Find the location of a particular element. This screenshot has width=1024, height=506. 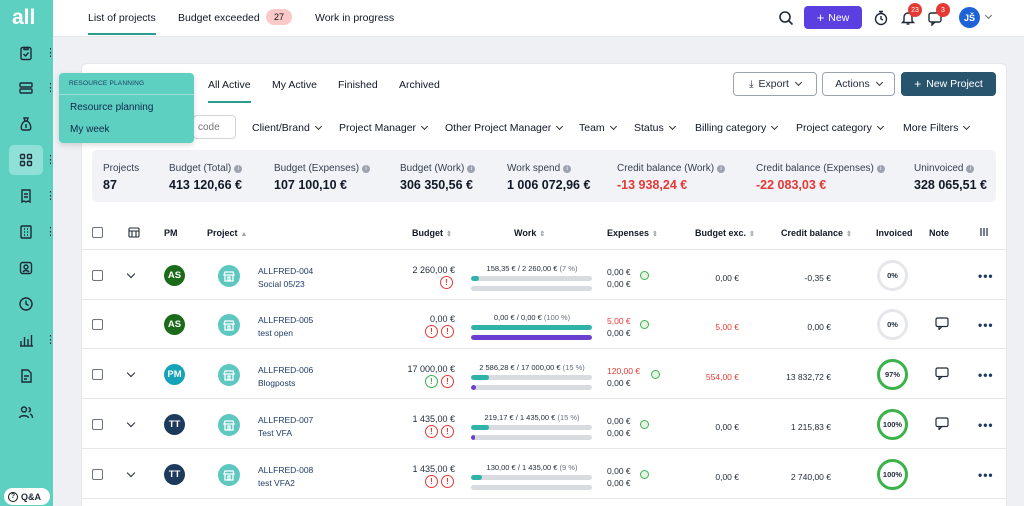

tab-my-active: My Active is located at coordinates (294, 85).